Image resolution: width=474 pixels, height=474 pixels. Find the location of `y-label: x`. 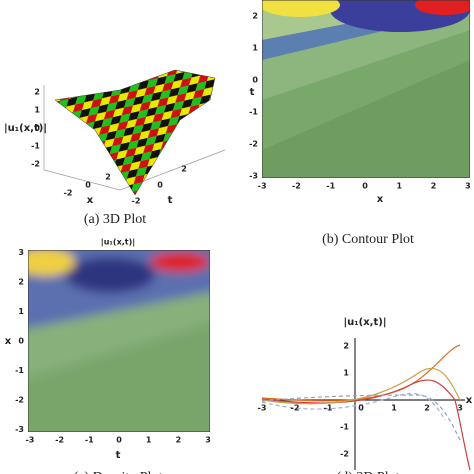

y-label: x is located at coordinates (8, 341).